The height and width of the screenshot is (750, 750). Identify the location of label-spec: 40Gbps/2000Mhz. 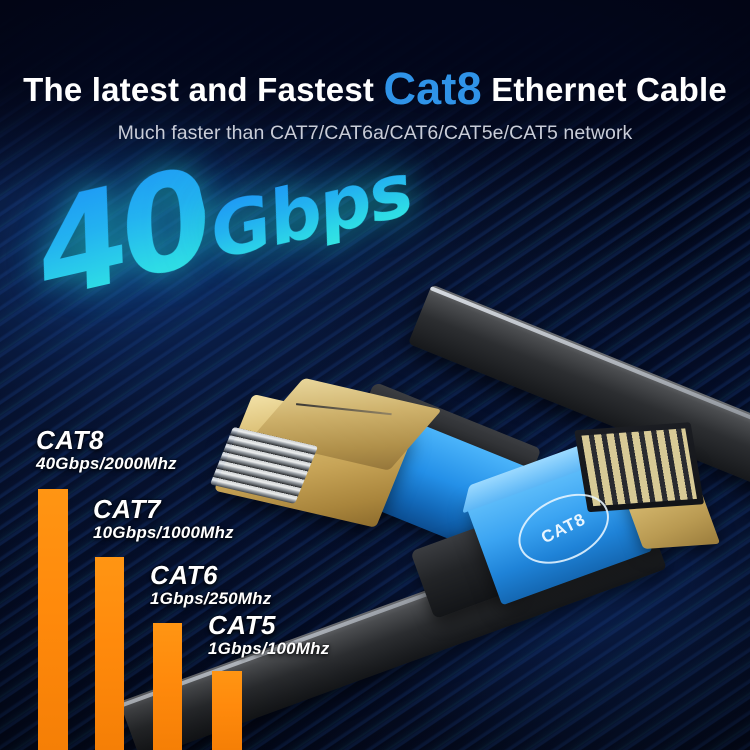
(106, 464).